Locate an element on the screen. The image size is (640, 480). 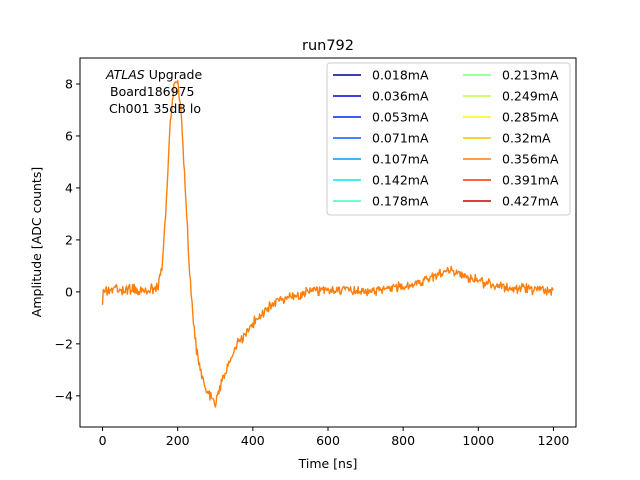
y-tick-label: 2 is located at coordinates (69, 239).